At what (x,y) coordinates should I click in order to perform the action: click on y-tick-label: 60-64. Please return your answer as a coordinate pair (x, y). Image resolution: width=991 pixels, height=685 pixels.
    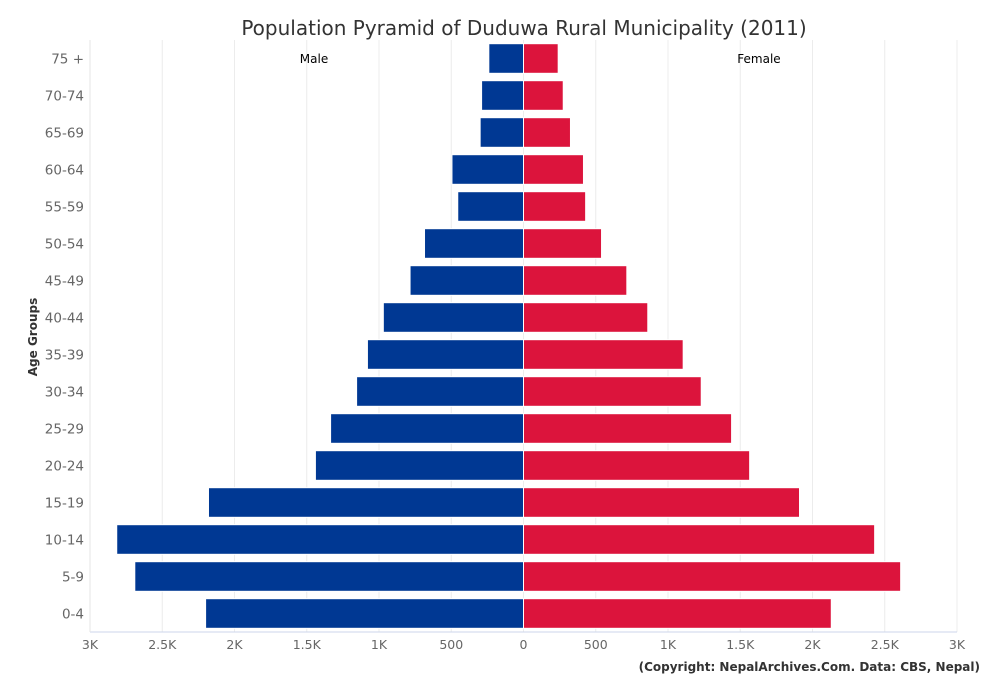
    Looking at the image, I should click on (64, 171).